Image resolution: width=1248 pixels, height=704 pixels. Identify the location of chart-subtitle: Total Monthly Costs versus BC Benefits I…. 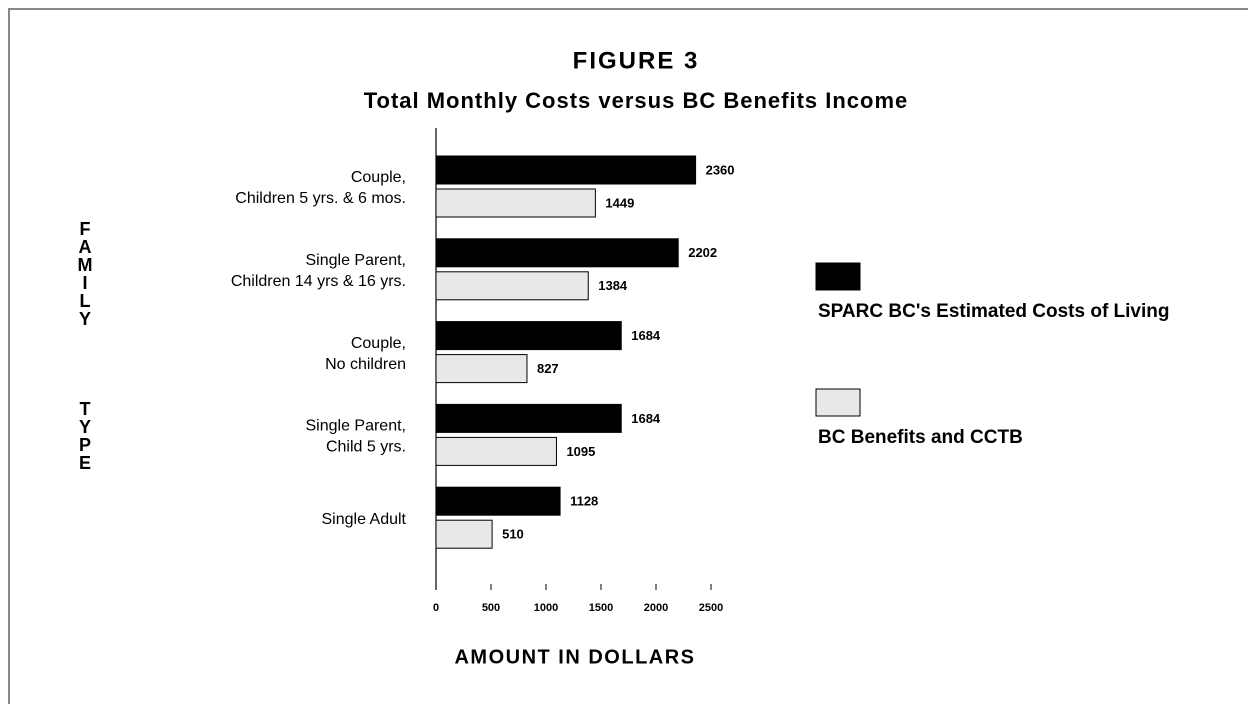
(636, 100).